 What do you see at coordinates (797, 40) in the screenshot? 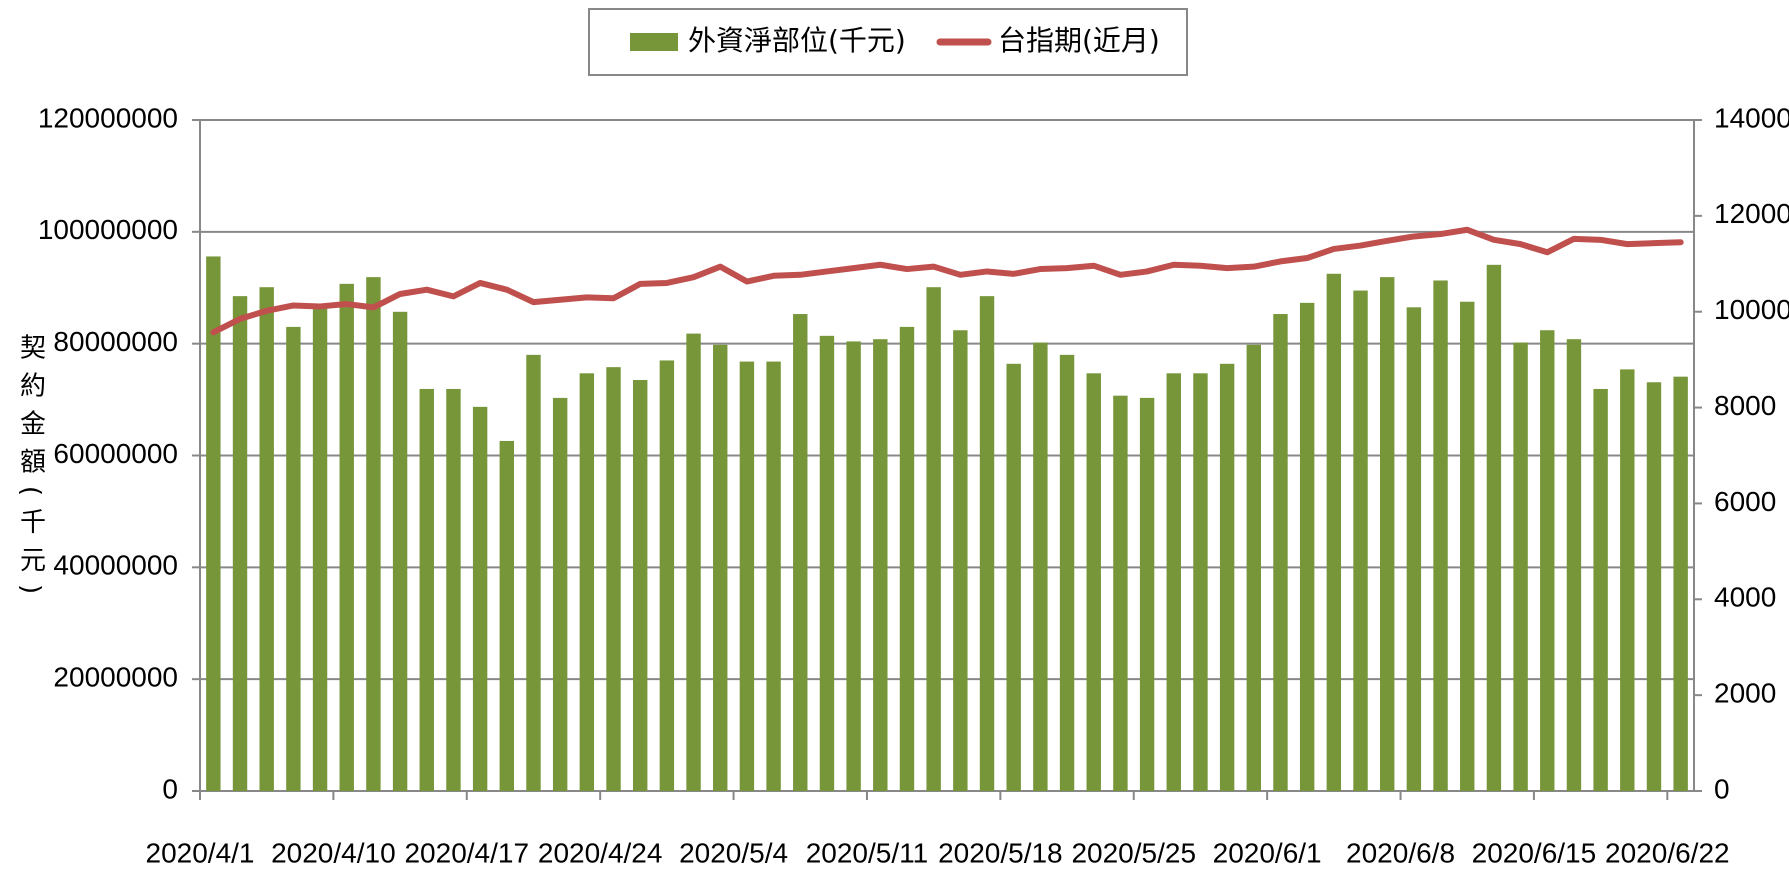
I see `legend-label: 外資淨部位(千元)` at bounding box center [797, 40].